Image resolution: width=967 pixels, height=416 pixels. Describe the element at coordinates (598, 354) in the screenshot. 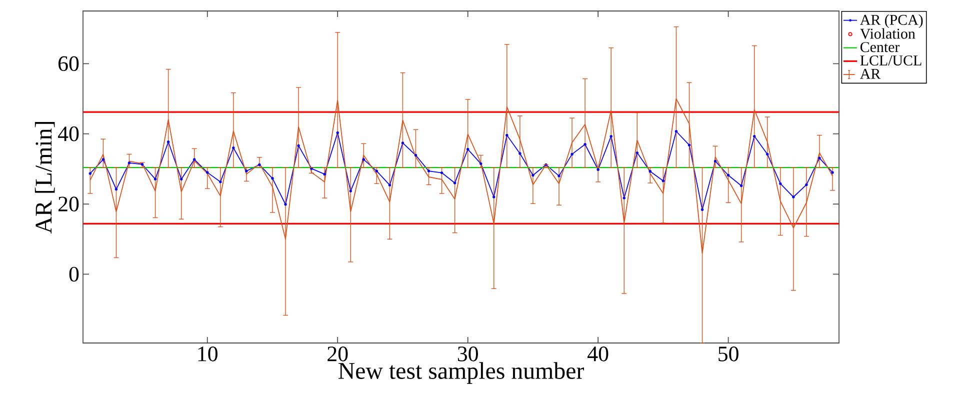

I see `x-tick-label: 40` at that location.